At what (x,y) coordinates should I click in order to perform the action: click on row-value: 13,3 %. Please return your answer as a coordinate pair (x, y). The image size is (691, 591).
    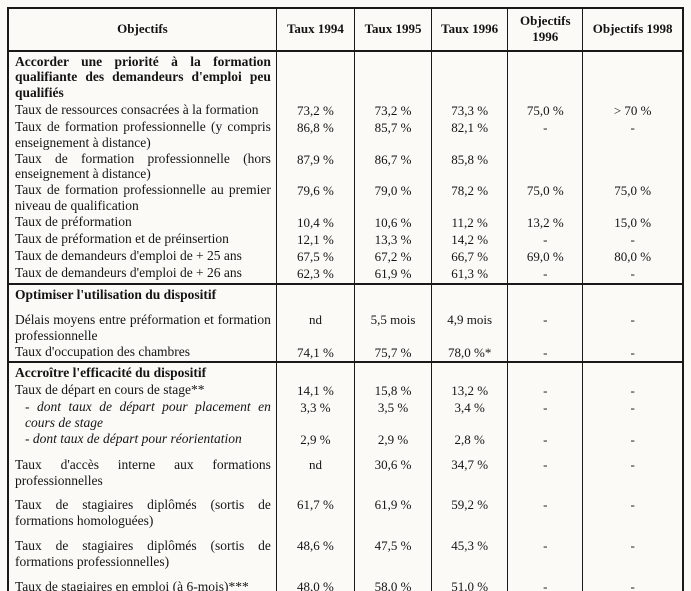
    Looking at the image, I should click on (393, 239).